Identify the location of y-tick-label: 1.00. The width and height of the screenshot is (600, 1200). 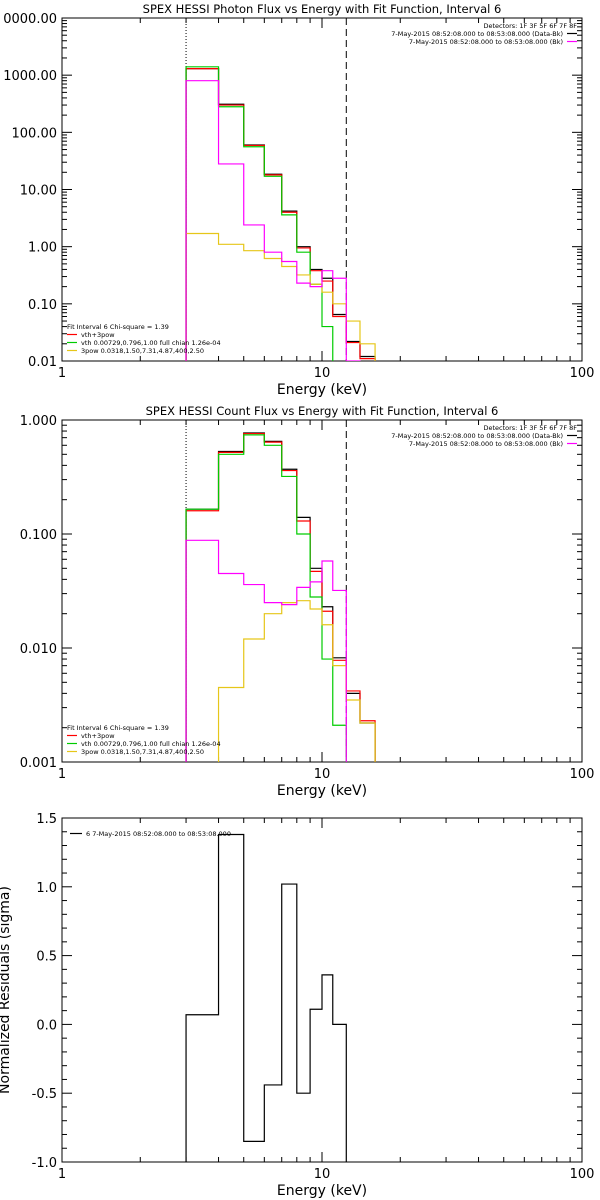
(42, 248).